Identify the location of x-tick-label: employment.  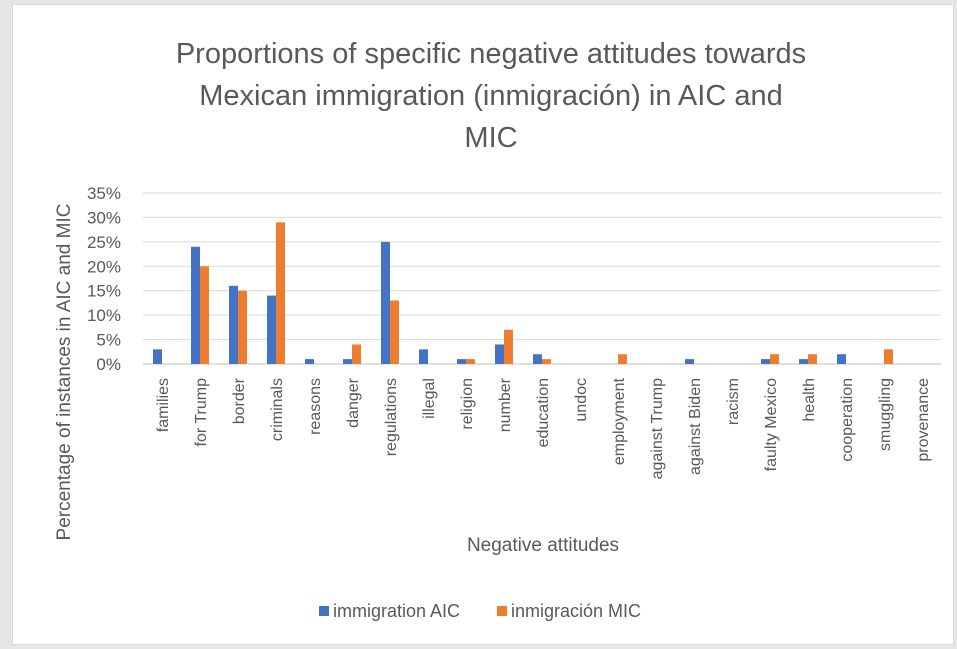
(619, 421).